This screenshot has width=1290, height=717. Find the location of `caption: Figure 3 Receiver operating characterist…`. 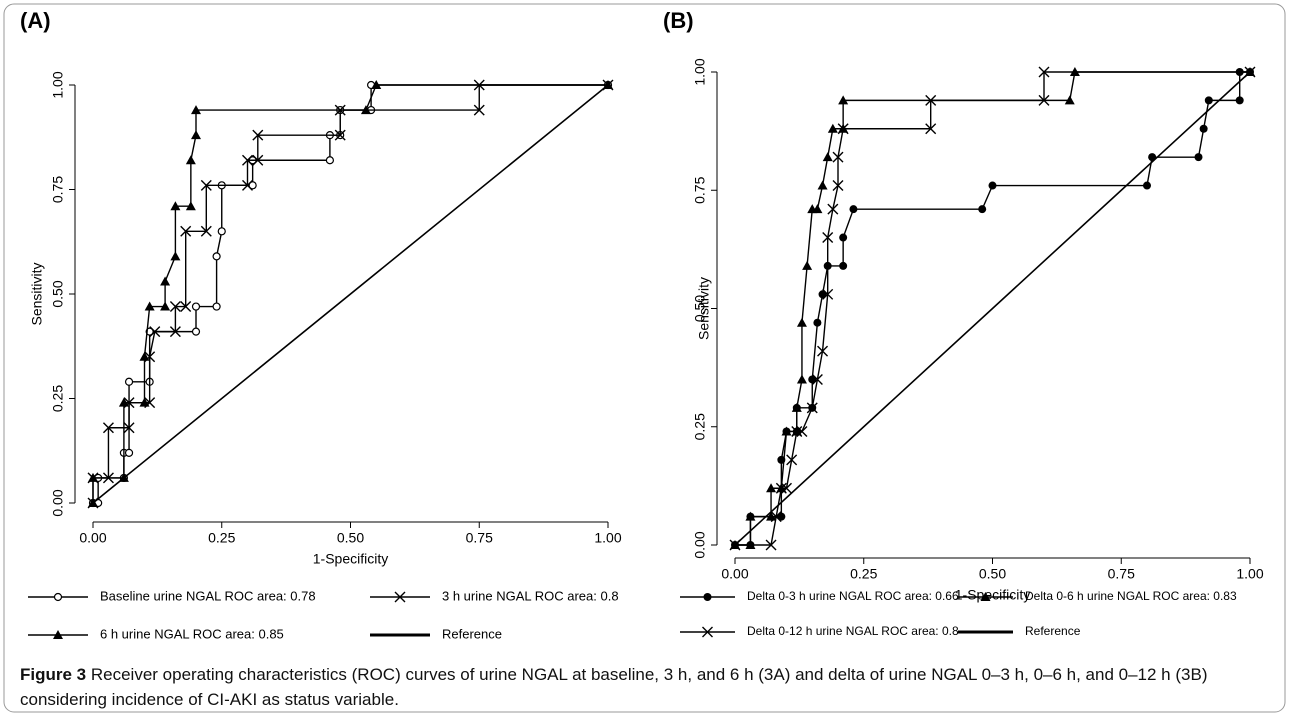

caption: Figure 3 Receiver operating characterist… is located at coordinates (642, 687).